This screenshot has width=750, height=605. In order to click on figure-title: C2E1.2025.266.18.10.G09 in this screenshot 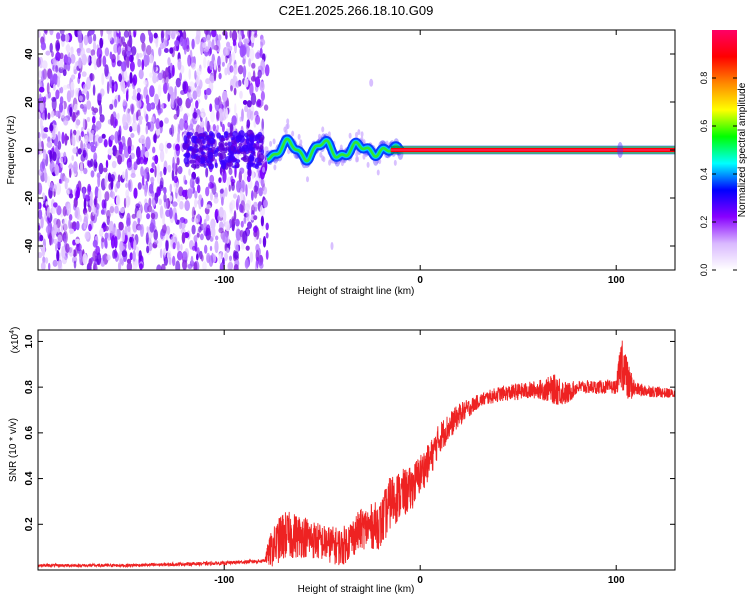, I will do `click(356, 10)`.